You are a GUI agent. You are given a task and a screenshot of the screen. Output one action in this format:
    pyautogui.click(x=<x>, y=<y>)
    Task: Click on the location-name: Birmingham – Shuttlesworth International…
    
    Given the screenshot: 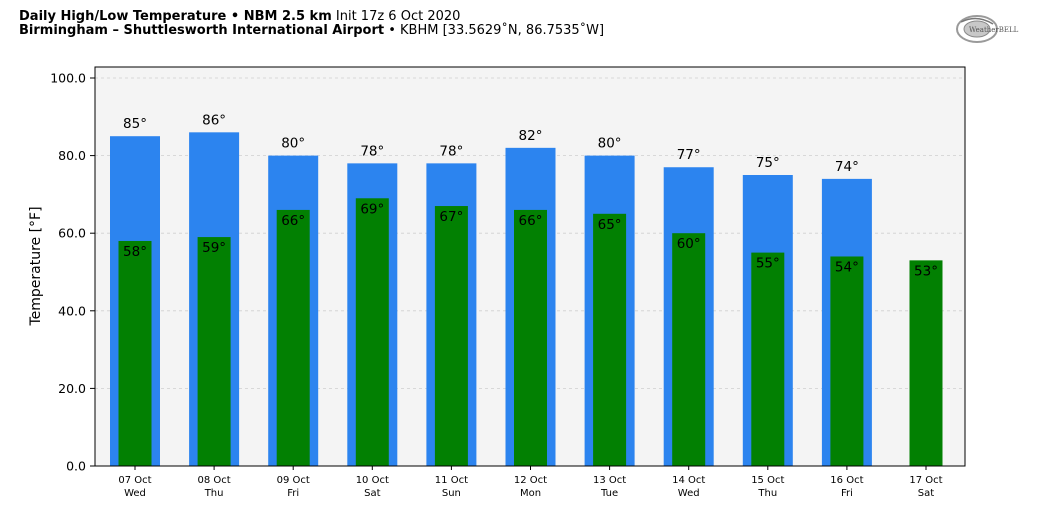 What is the action you would take?
    pyautogui.click(x=202, y=30)
    